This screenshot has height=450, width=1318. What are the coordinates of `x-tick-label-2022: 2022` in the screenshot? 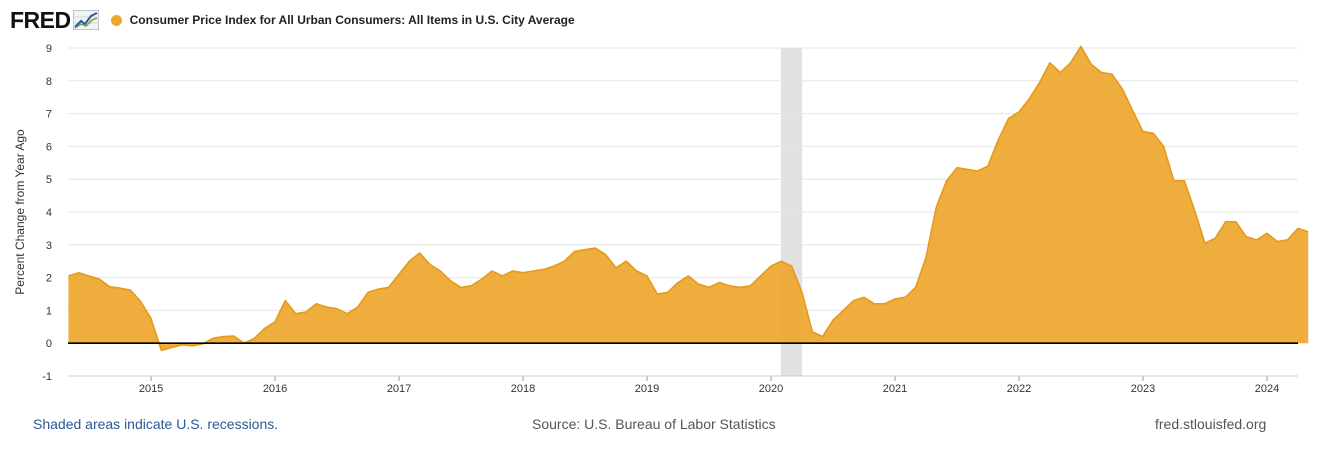 It's located at (1019, 389).